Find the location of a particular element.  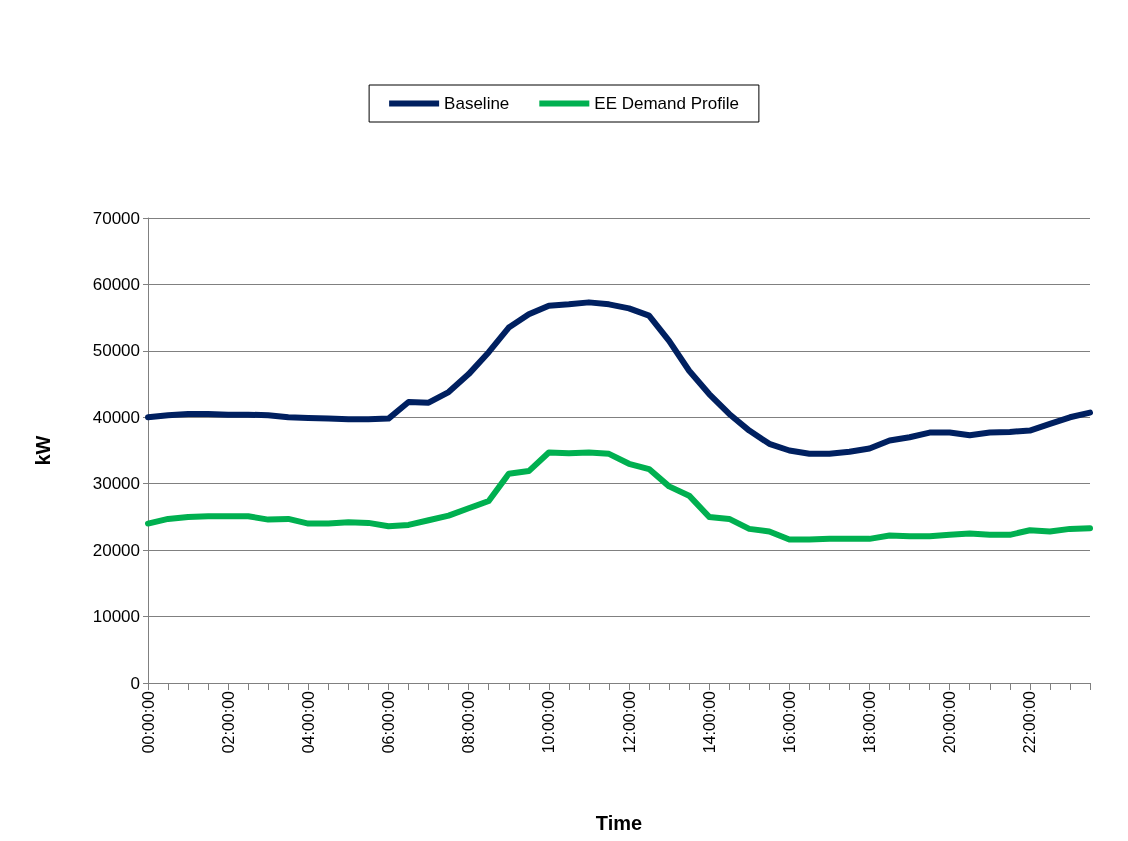

x-tick-label: 14:00:00 is located at coordinates (709, 722).